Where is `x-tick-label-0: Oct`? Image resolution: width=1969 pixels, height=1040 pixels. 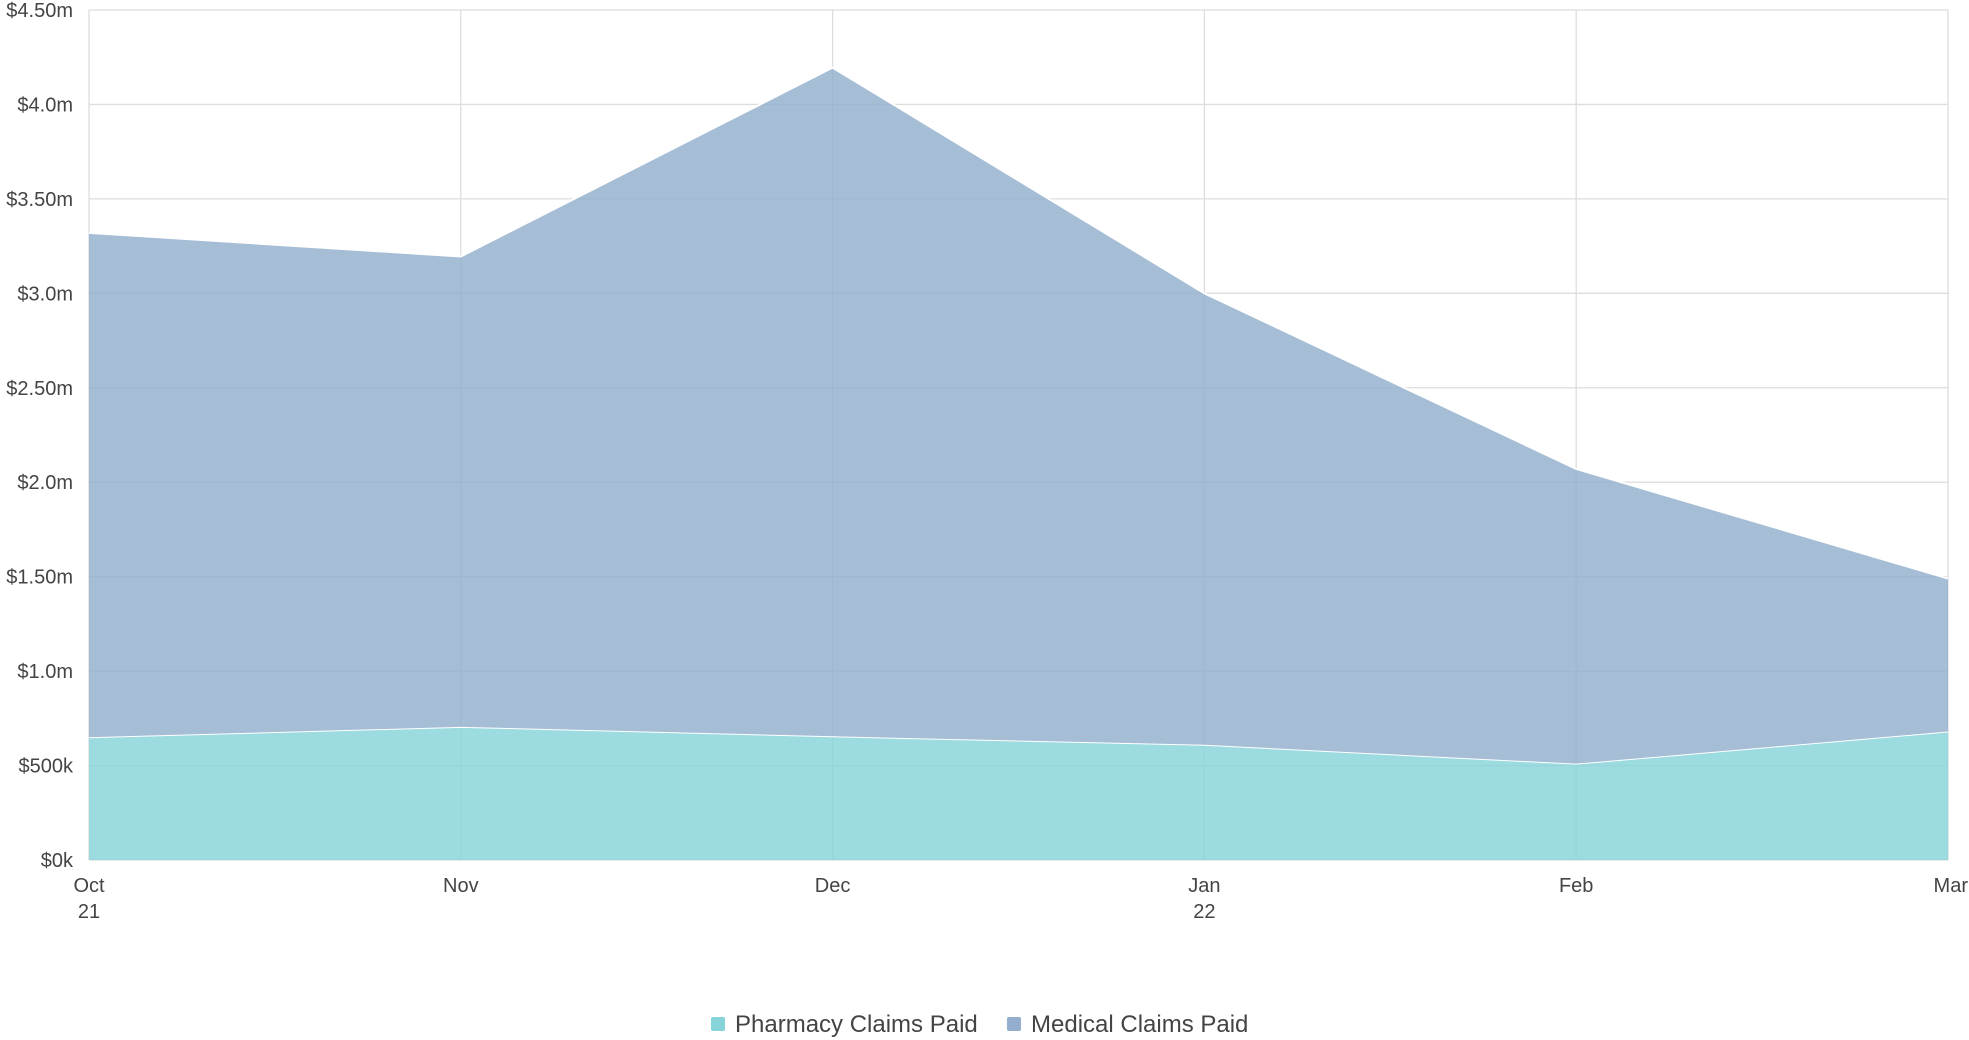
x-tick-label-0: Oct is located at coordinates (89, 886).